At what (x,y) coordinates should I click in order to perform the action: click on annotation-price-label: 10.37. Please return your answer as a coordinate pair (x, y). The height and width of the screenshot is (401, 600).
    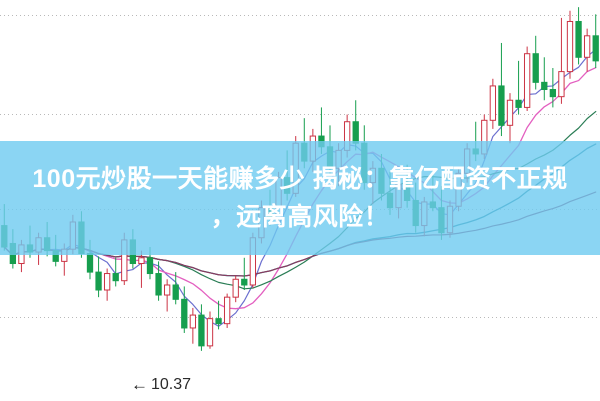
    Looking at the image, I should click on (171, 384).